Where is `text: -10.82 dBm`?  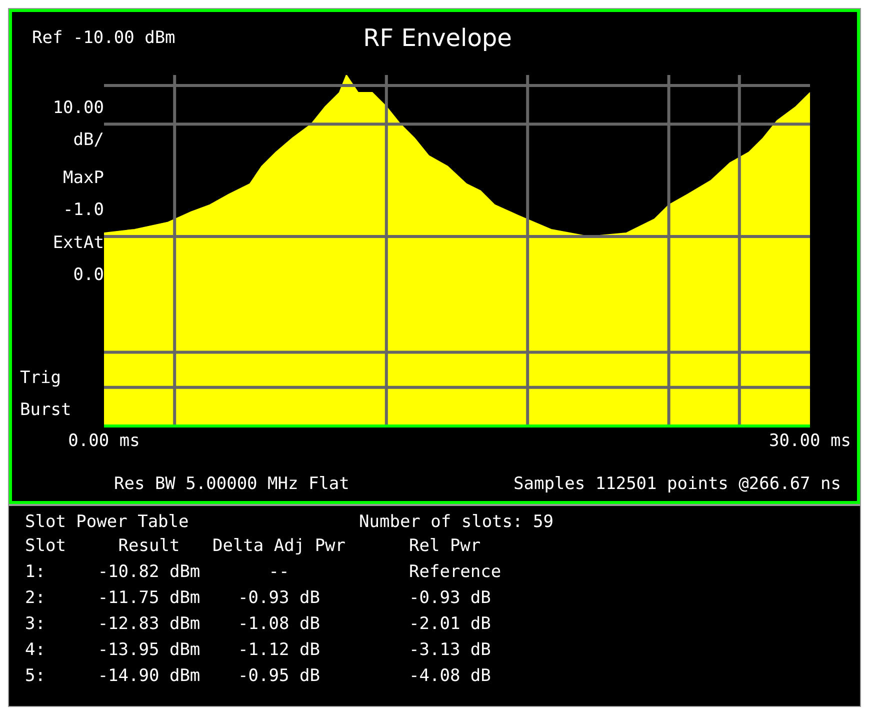
text: -10.82 dBm is located at coordinates (149, 572).